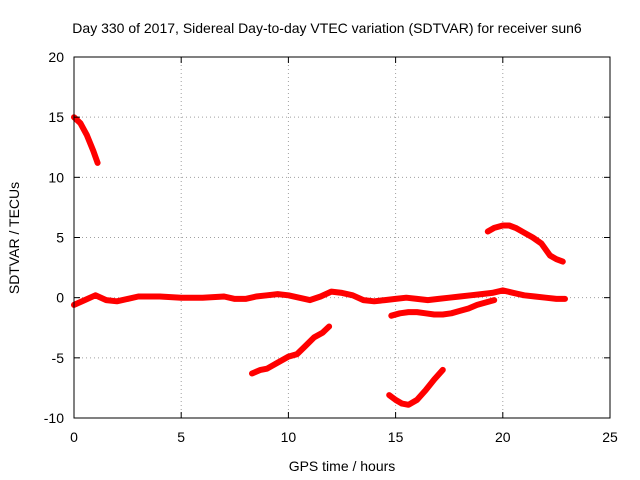 The height and width of the screenshot is (480, 640). Describe the element at coordinates (74, 437) in the screenshot. I see `x-tick-label: 0` at that location.